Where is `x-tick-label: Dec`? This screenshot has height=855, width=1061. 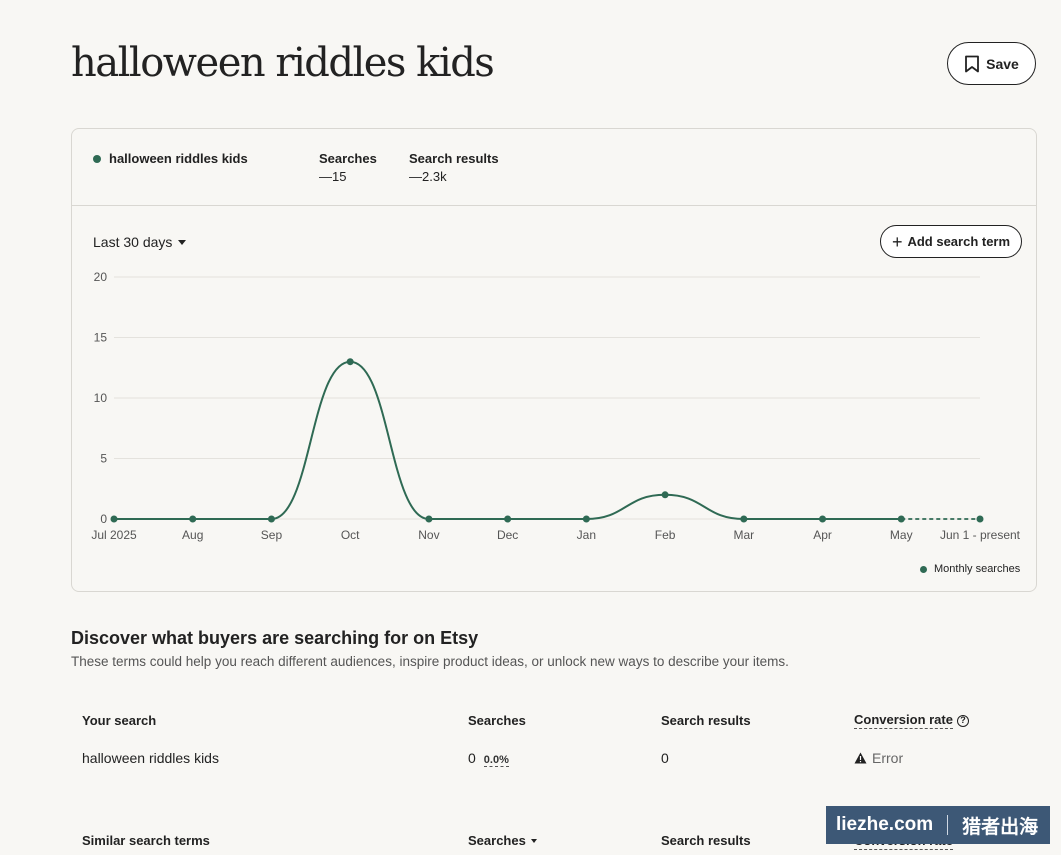 x-tick-label: Dec is located at coordinates (507, 535).